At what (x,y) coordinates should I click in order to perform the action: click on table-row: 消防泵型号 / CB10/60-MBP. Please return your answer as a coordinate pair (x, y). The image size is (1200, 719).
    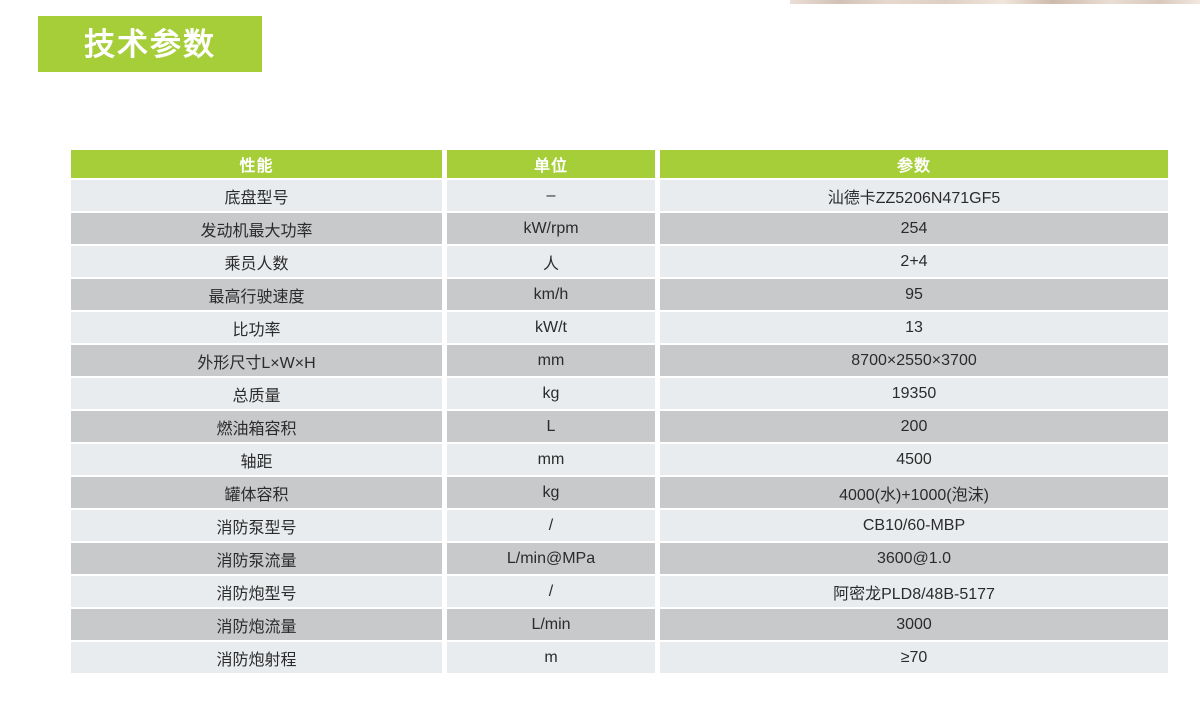
    Looking at the image, I should click on (619, 525).